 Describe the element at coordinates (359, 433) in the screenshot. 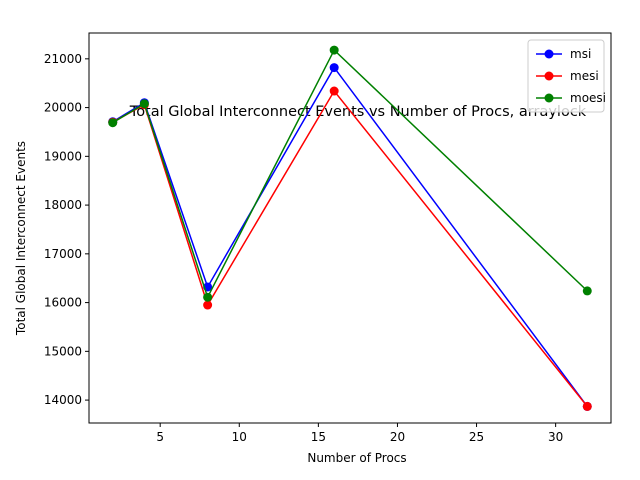

I see `x-axis: 5 10 15 20 25 30` at that location.